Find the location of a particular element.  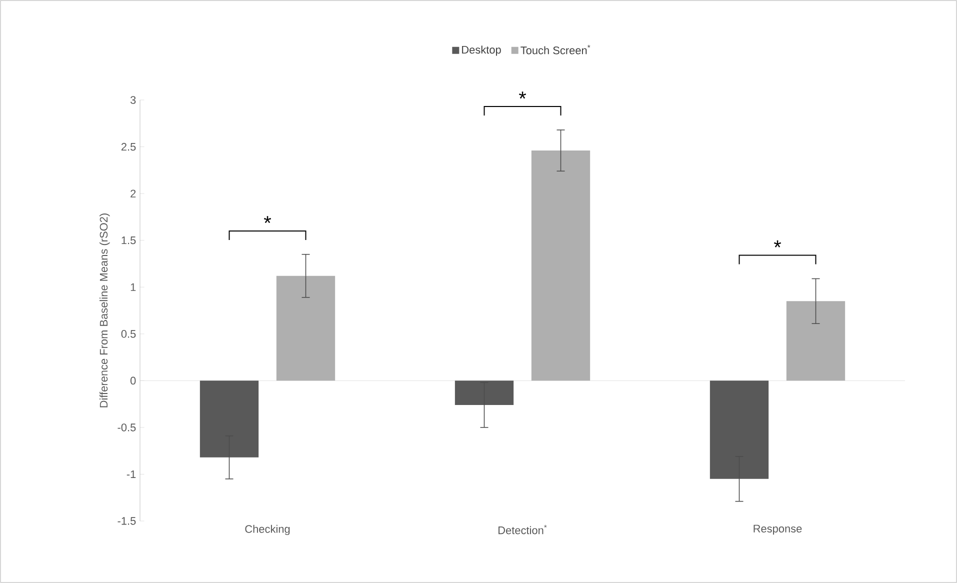

x-tick-label: Response is located at coordinates (778, 529).